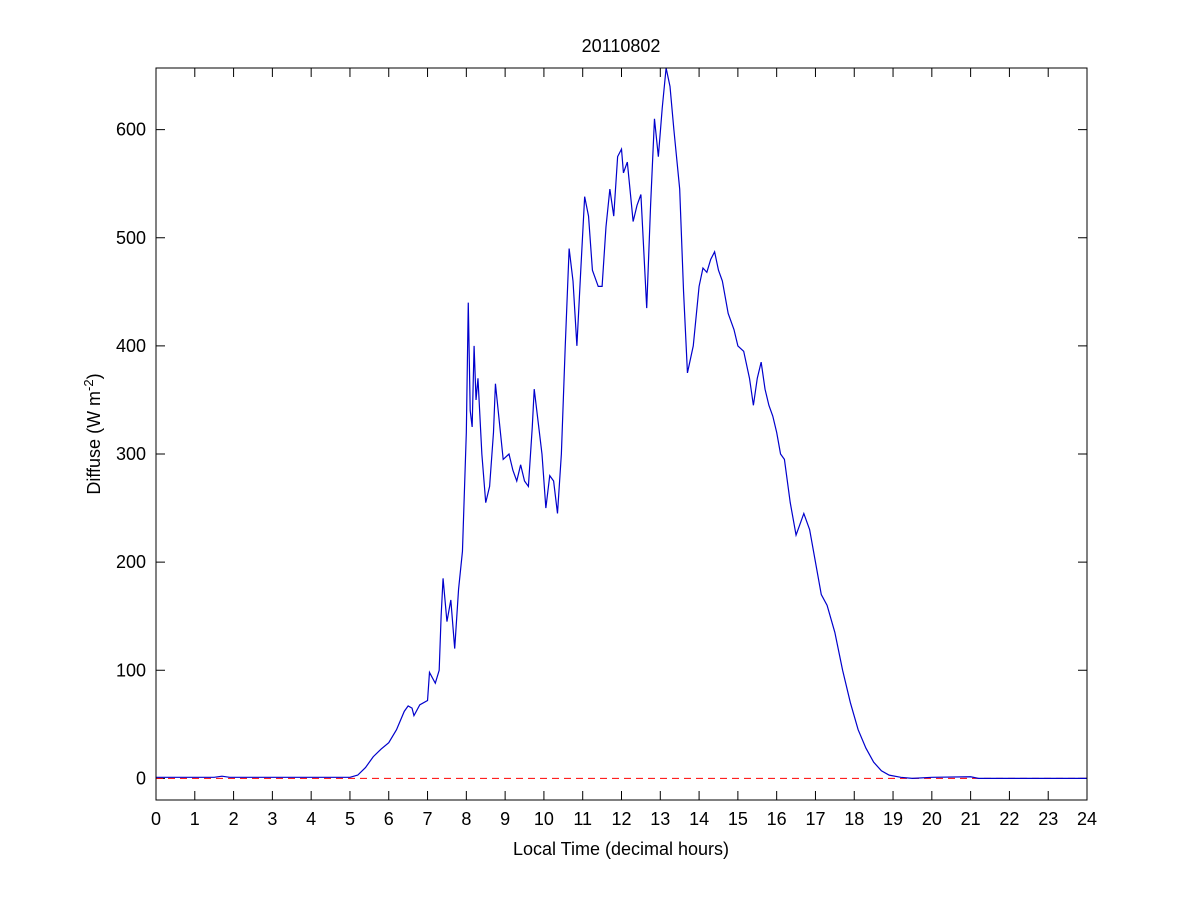 This screenshot has width=1201, height=900. What do you see at coordinates (893, 819) in the screenshot?
I see `x-tick-label: 19` at bounding box center [893, 819].